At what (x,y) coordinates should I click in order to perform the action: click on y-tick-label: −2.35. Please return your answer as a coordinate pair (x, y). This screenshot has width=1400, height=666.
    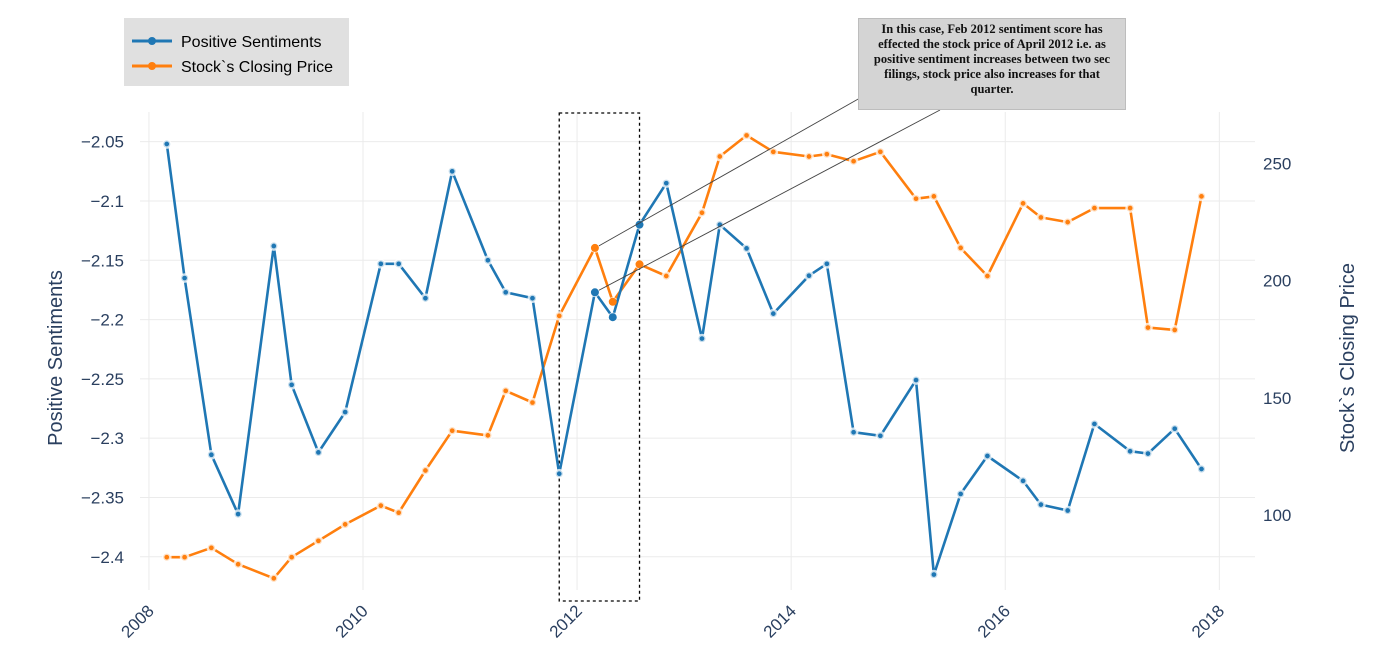
    Looking at the image, I should click on (102, 497).